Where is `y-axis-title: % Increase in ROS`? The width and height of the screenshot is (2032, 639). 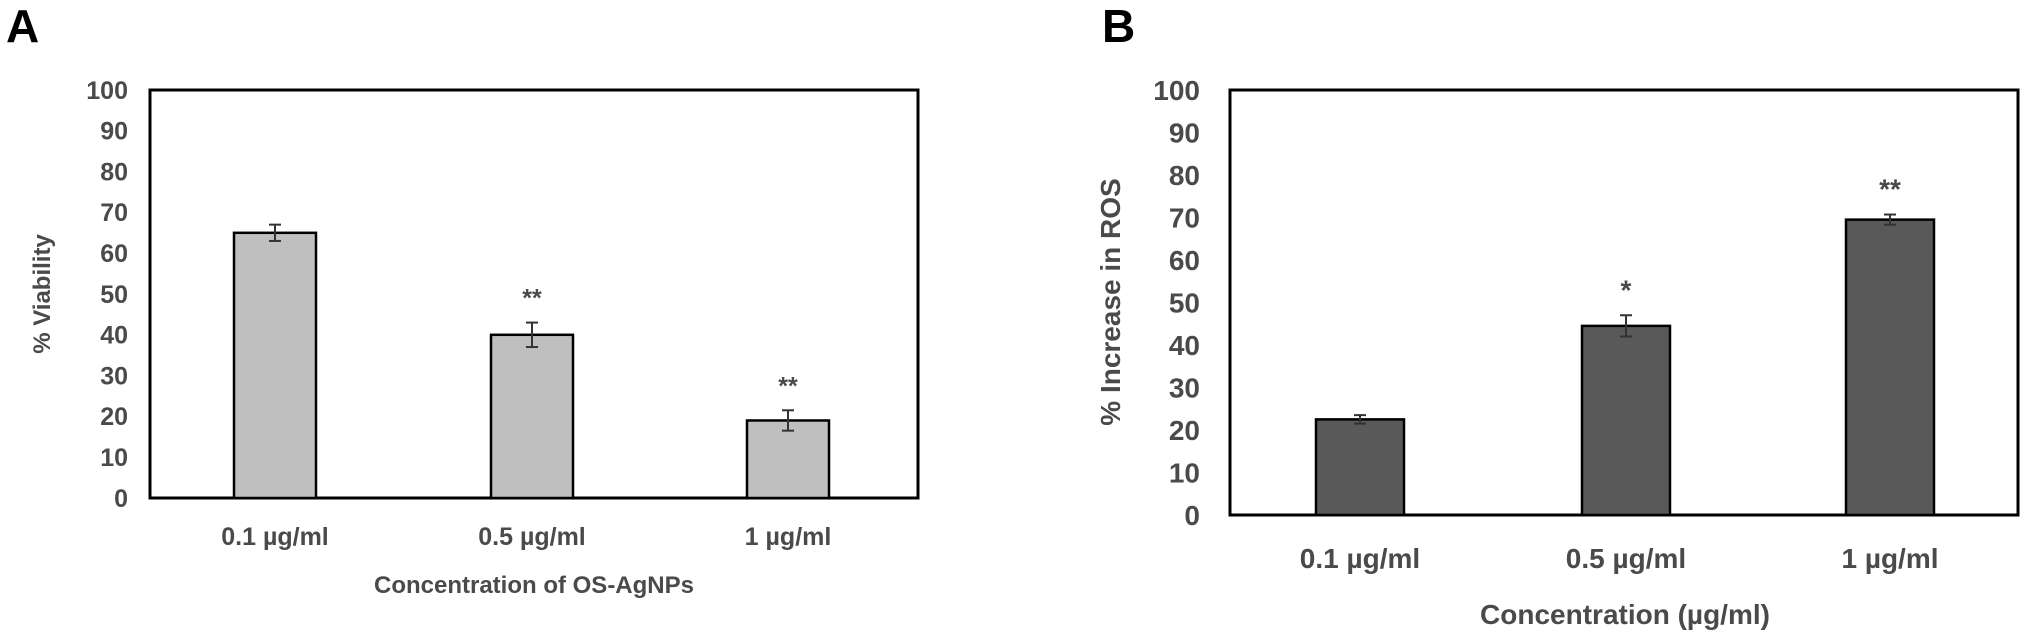
y-axis-title: % Increase in ROS is located at coordinates (1110, 301).